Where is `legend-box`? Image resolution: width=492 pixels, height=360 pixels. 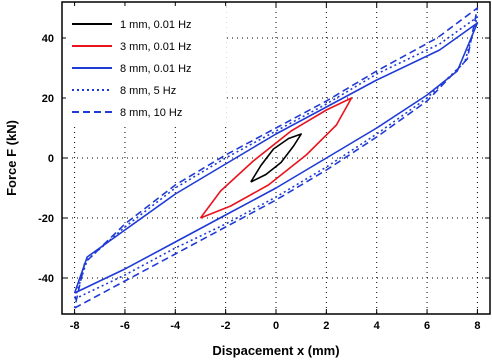
legend-box is located at coordinates (146, 65).